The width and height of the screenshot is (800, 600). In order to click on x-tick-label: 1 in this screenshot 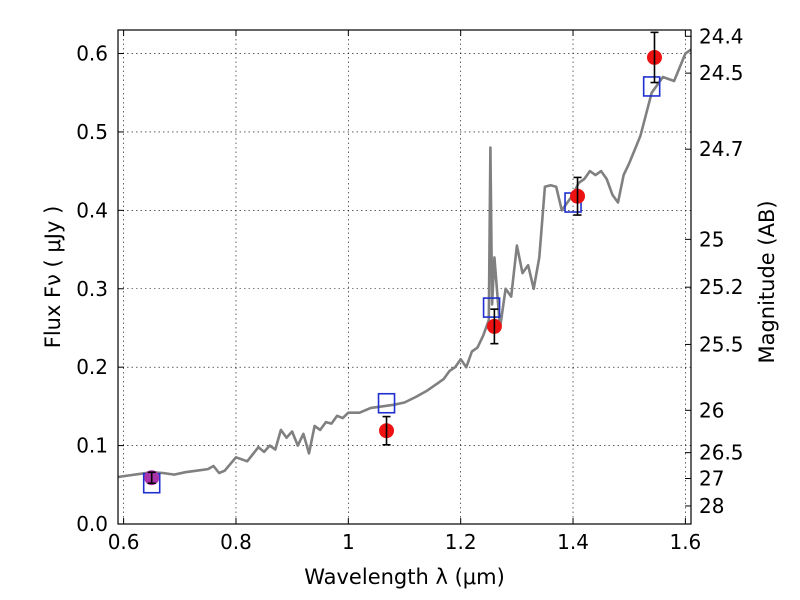, I will do `click(348, 542)`.